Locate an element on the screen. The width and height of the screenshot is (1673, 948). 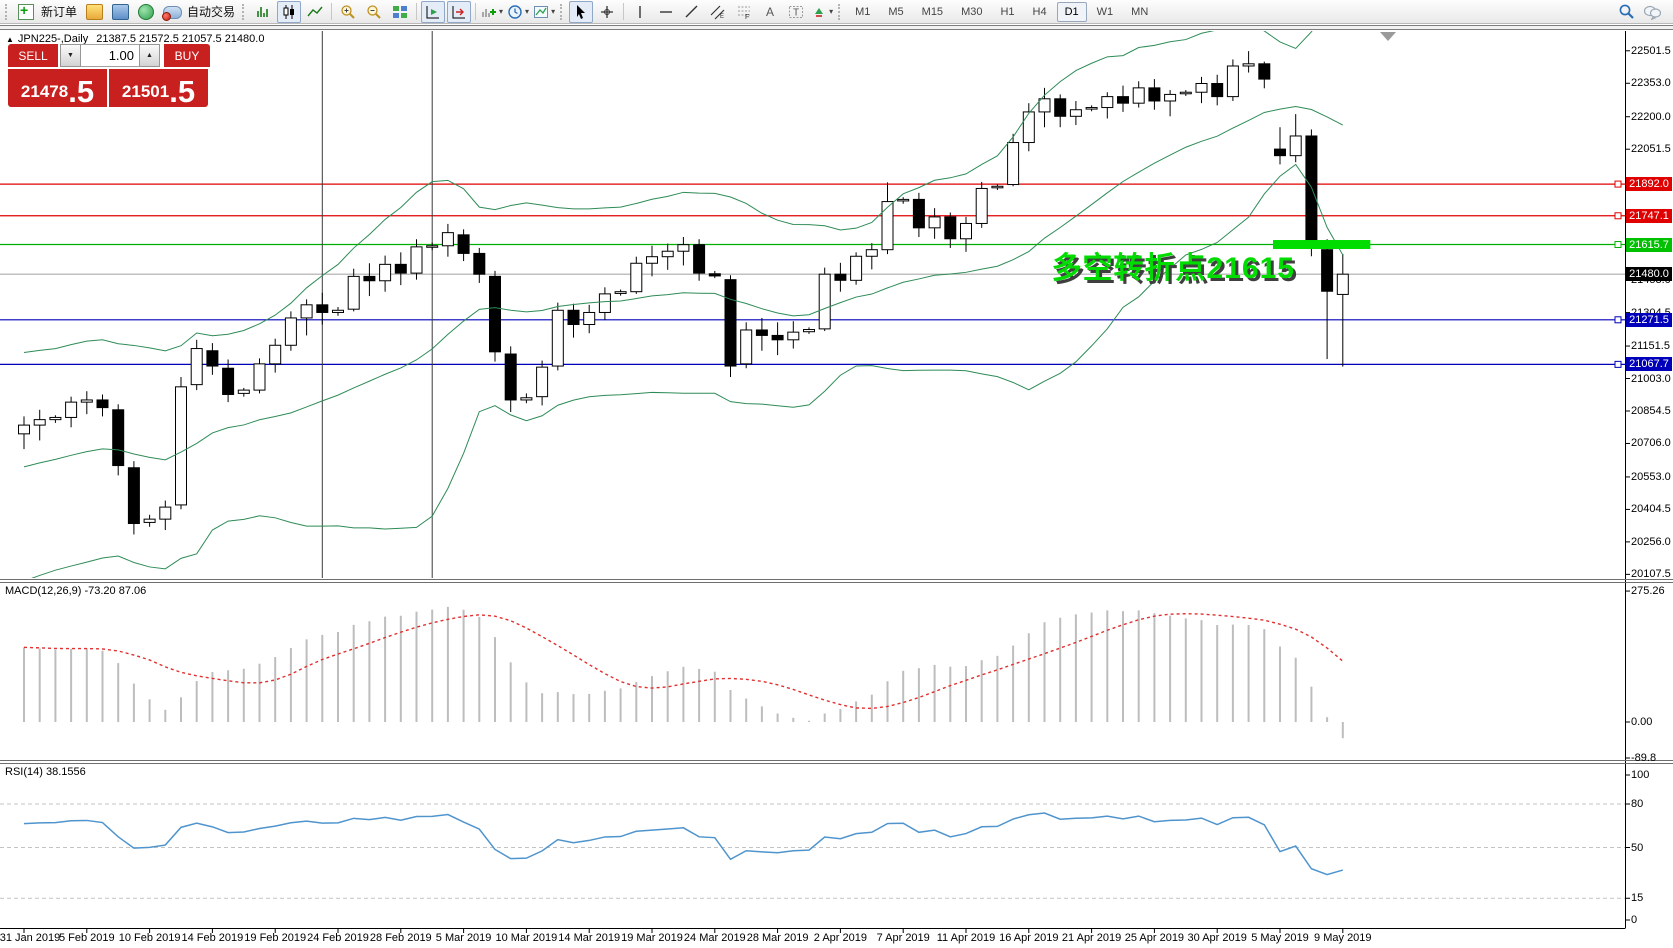
equidistant-channel-button: E is located at coordinates (718, 12).